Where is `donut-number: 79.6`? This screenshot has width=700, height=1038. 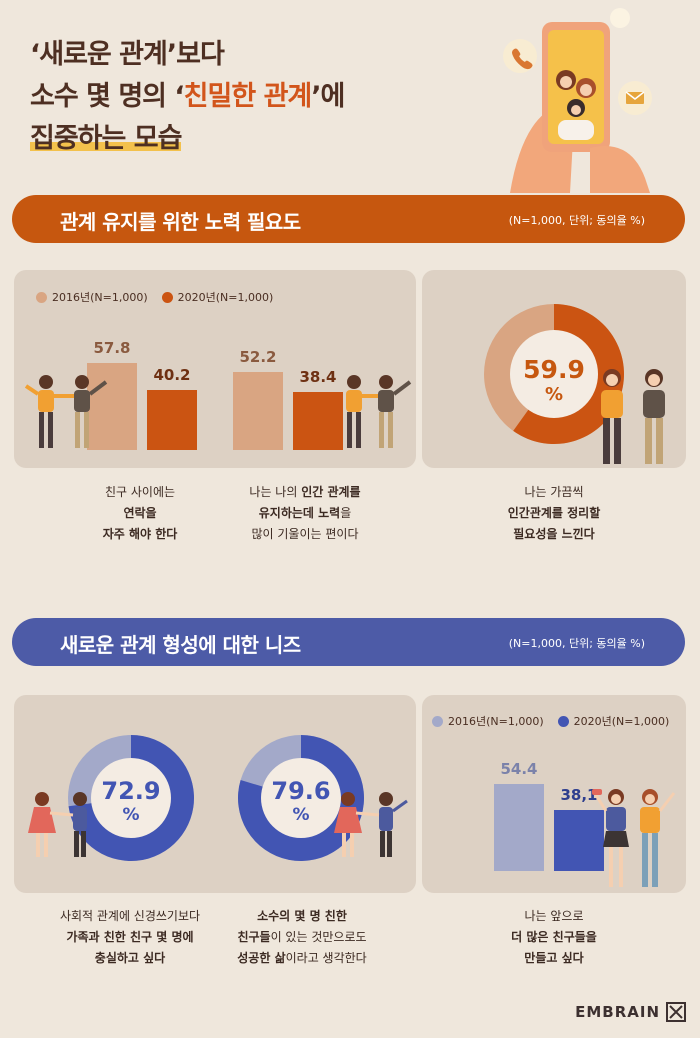 donut-number: 79.6 is located at coordinates (301, 791).